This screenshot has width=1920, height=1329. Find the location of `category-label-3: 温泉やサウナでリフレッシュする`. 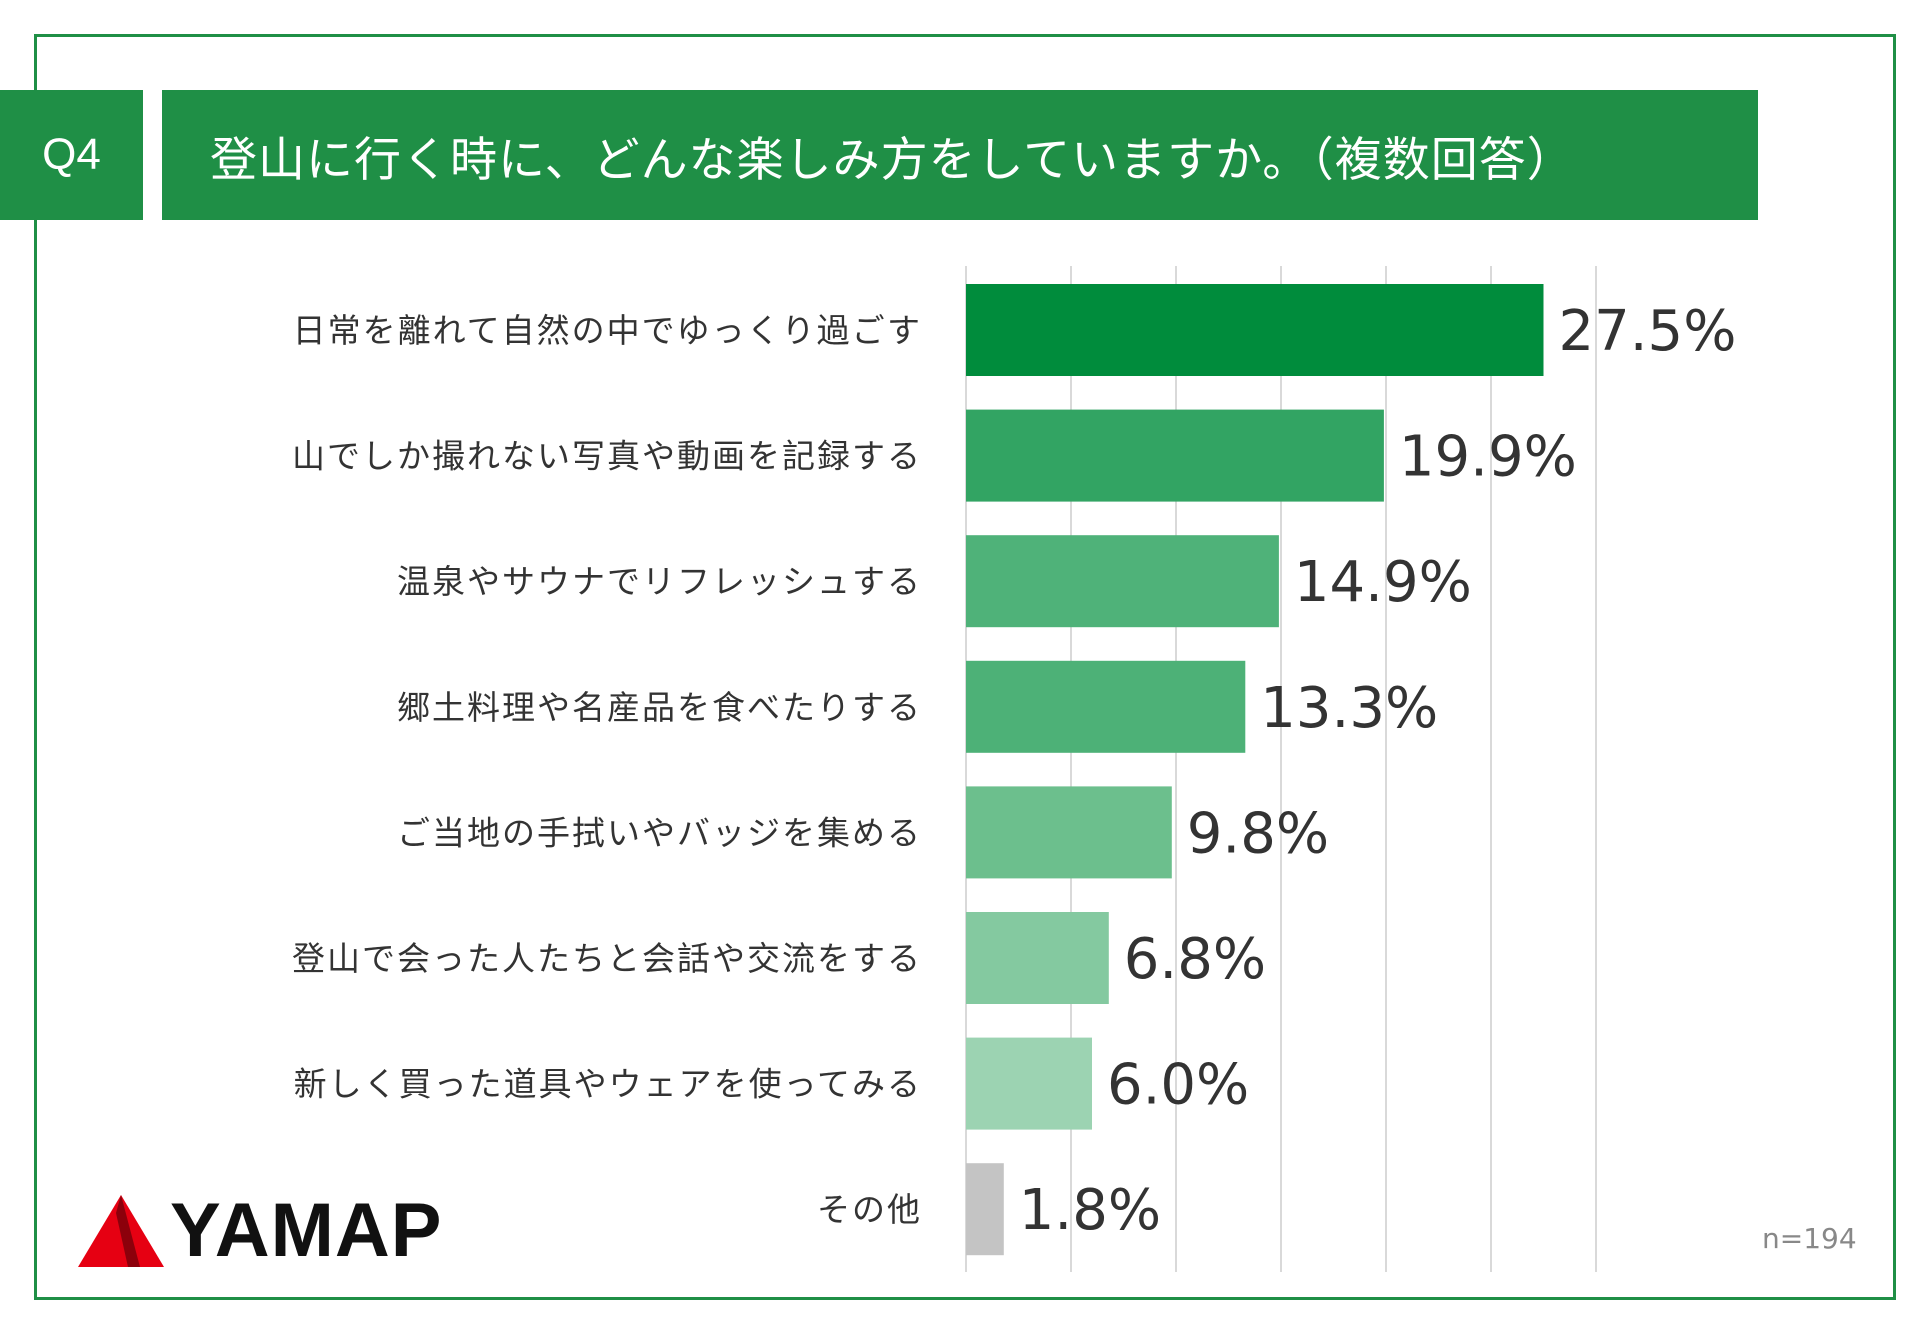

category-label-3: 温泉やサウナでリフレッシュする is located at coordinates (659, 581).